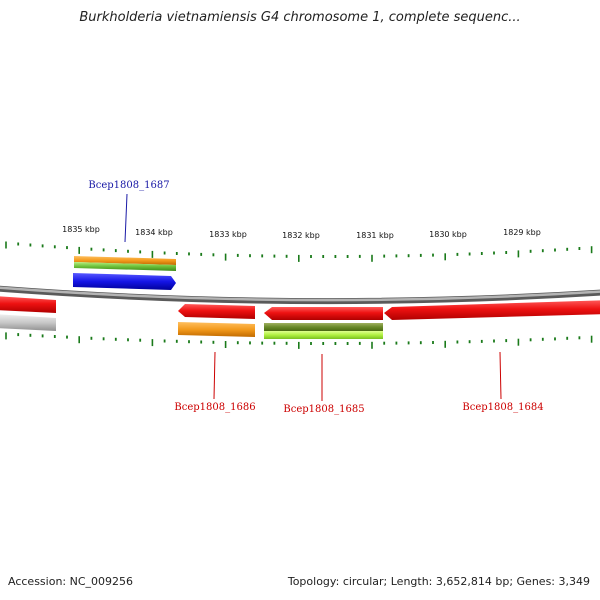 This screenshot has width=600, height=600. Describe the element at coordinates (214, 407) in the screenshot. I see `gene-label-bcep1808-1686: Bcep1808_1686` at that location.